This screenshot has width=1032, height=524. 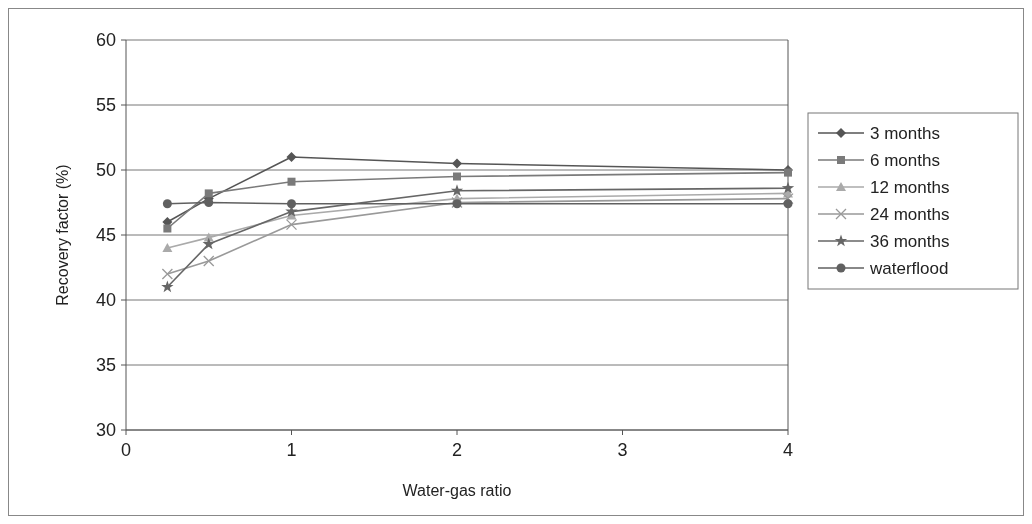 What do you see at coordinates (105, 105) in the screenshot?
I see `y-tick-label: 55` at bounding box center [105, 105].